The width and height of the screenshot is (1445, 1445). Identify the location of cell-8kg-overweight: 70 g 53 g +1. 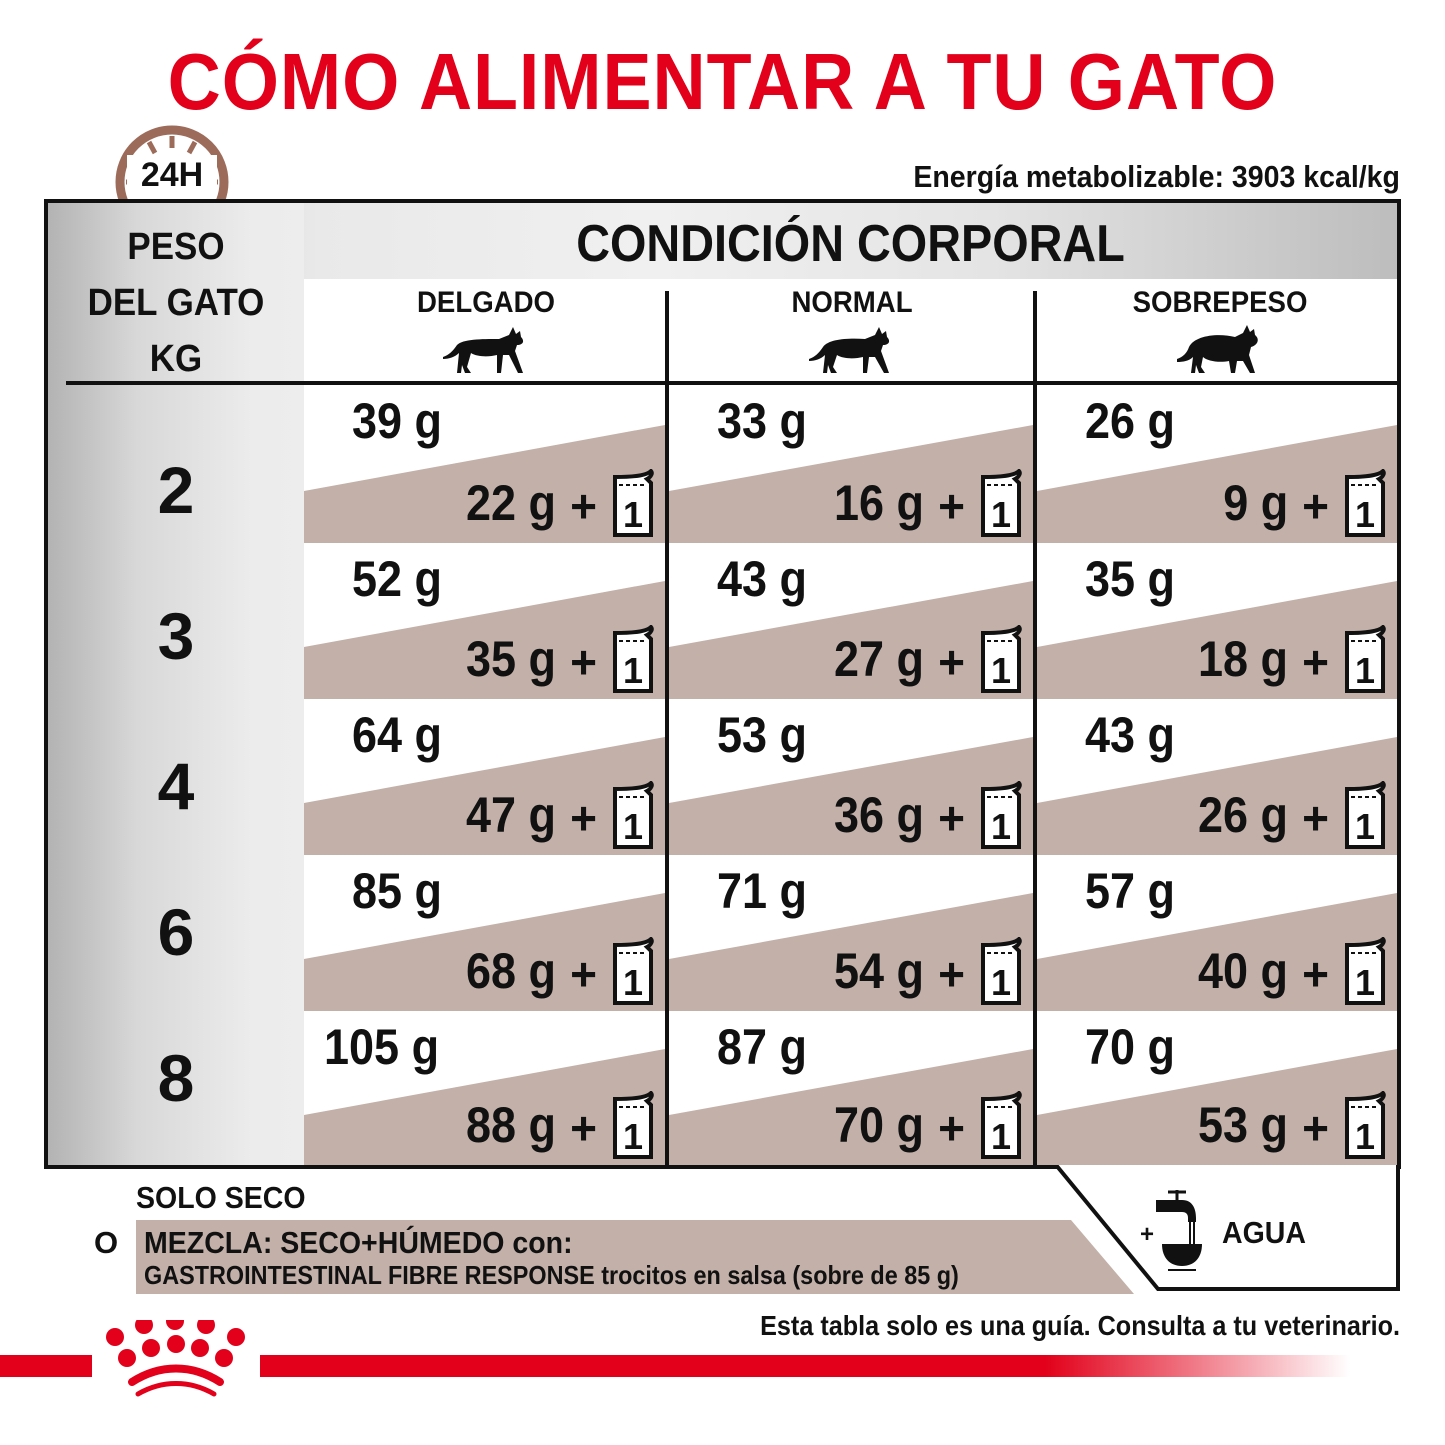
(1217, 1088).